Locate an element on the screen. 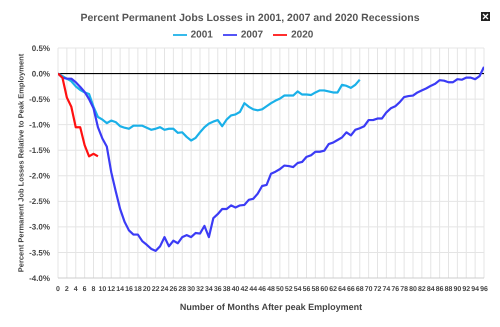 The width and height of the screenshot is (500, 327). y-tick-label: -3.0% is located at coordinates (39, 227).